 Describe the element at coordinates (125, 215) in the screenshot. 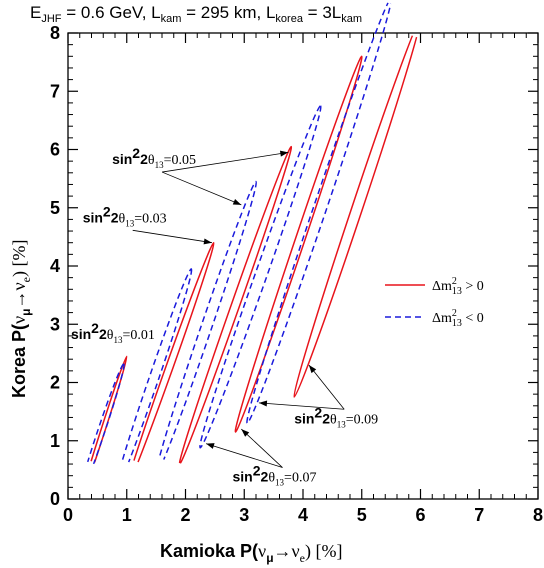

I see `annotation-label: sin22θ13=0.03` at that location.